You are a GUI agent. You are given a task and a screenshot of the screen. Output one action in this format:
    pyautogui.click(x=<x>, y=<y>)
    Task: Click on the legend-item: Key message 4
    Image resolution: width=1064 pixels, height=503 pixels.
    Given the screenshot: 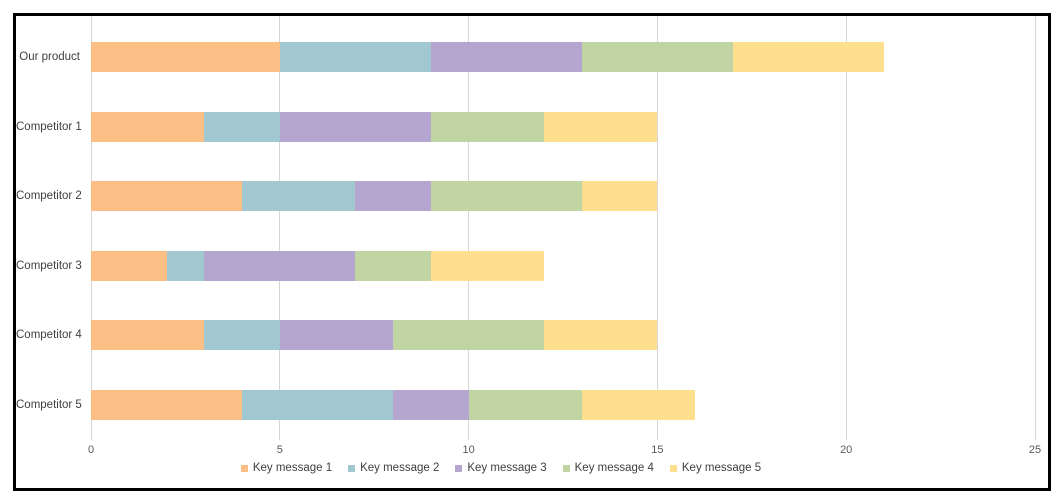 What is the action you would take?
    pyautogui.click(x=608, y=468)
    